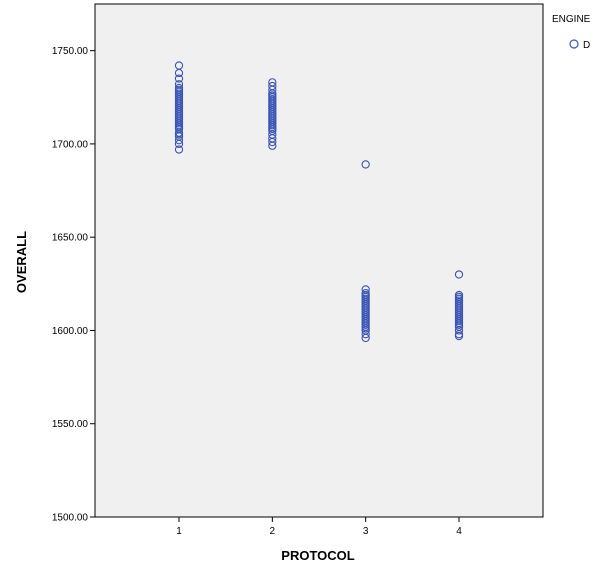 The width and height of the screenshot is (608, 569). I want to click on x-tick-label: 4, so click(459, 531).